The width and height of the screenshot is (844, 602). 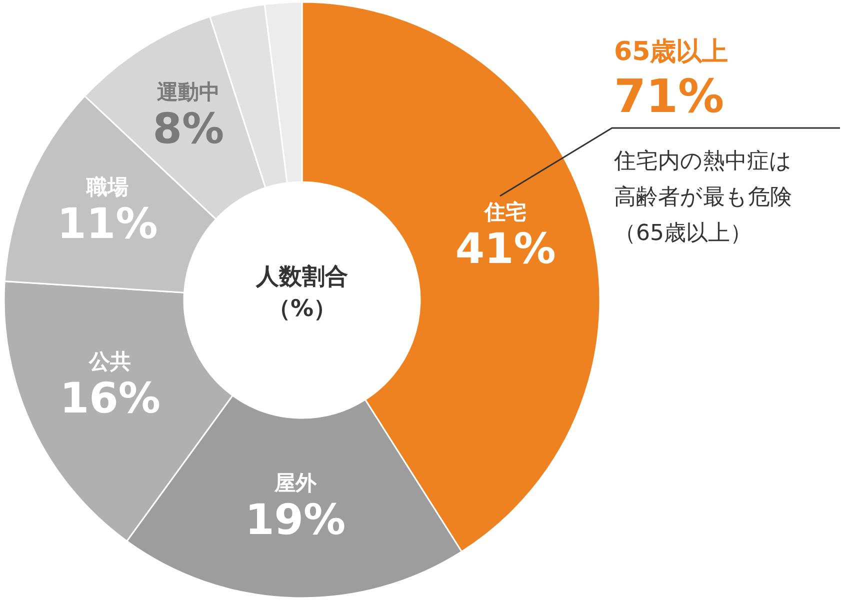 I want to click on data-label: 41%, so click(x=505, y=248).